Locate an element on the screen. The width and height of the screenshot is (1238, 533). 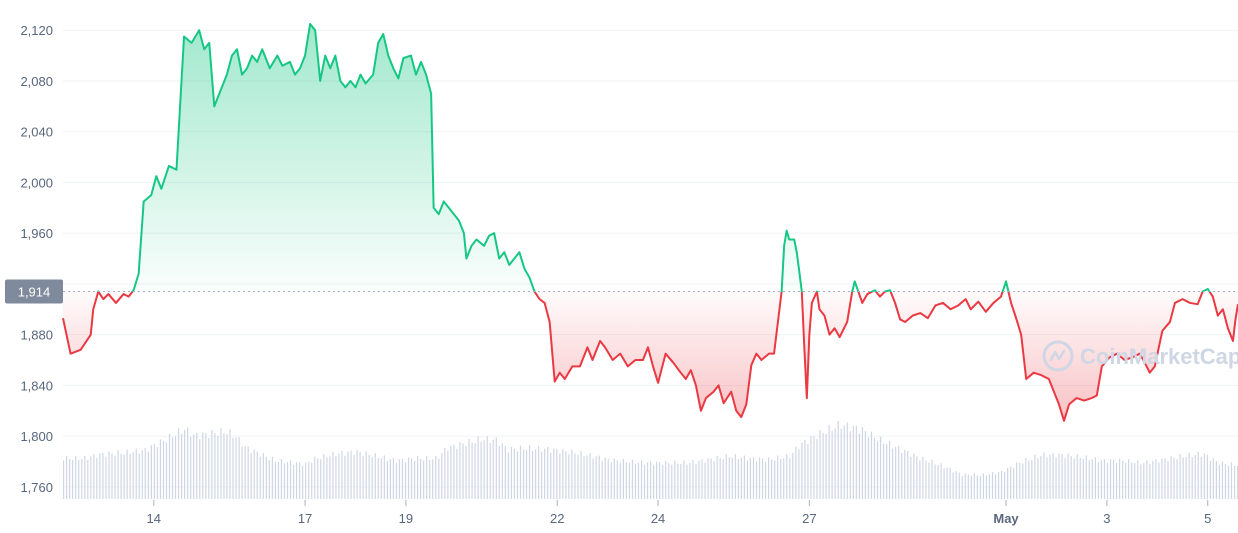
x-axis: 14 17 19 22 24 27 May 3 5 is located at coordinates (679, 513).